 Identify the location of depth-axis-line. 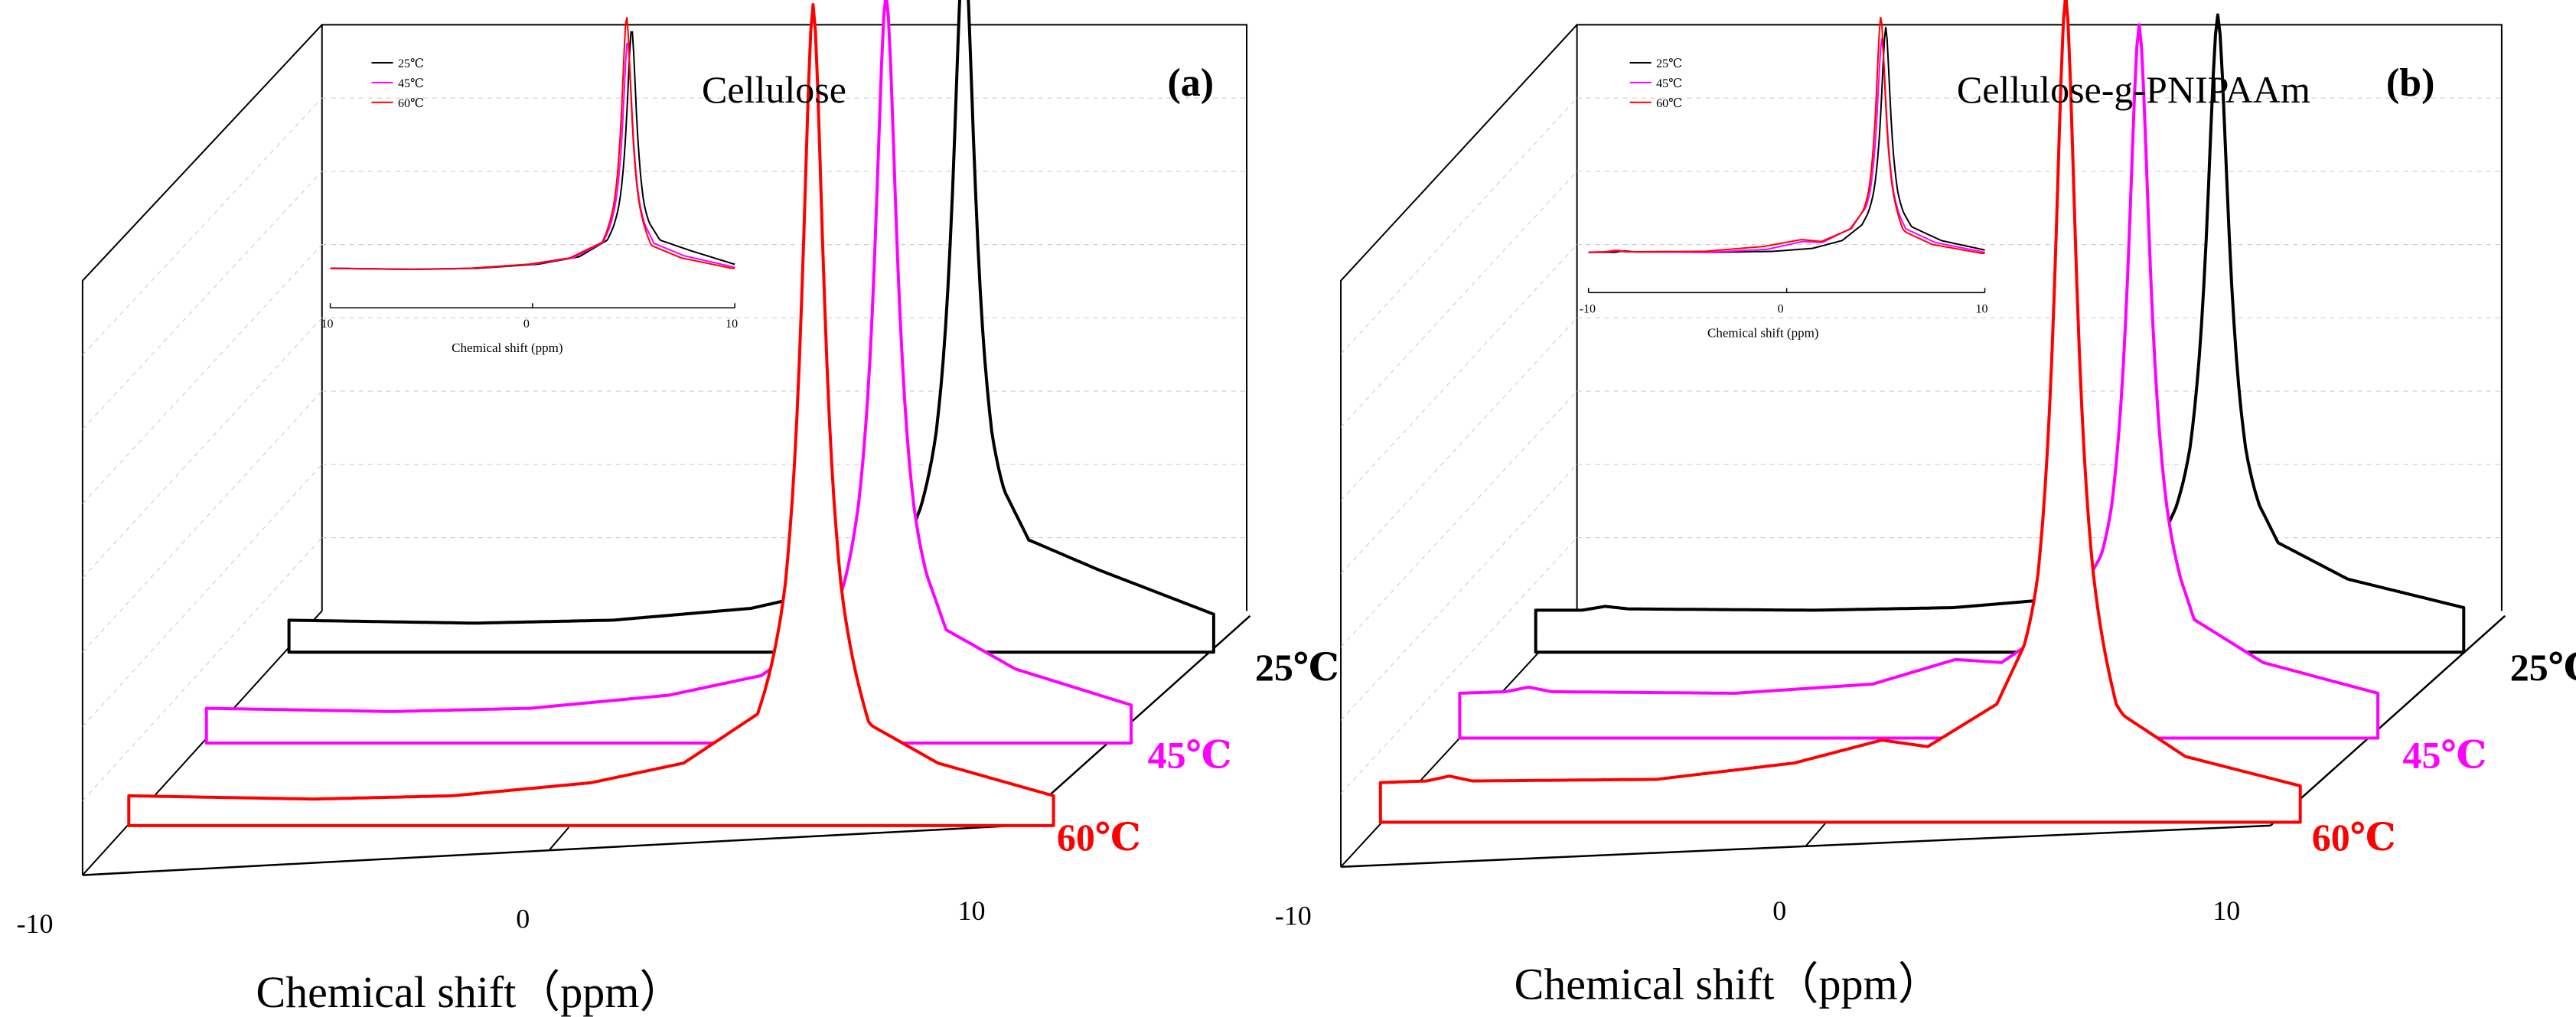
(2387, 720).